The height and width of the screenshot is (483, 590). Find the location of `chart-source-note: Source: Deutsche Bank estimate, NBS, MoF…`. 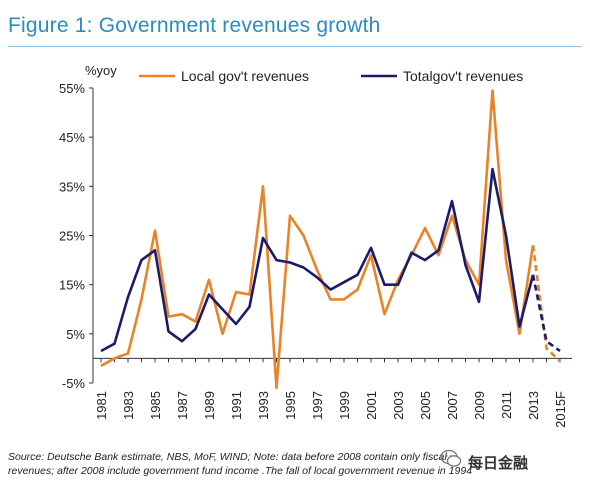

chart-source-note: Source: Deutsche Bank estimate, NBS, MoF… is located at coordinates (288, 464).